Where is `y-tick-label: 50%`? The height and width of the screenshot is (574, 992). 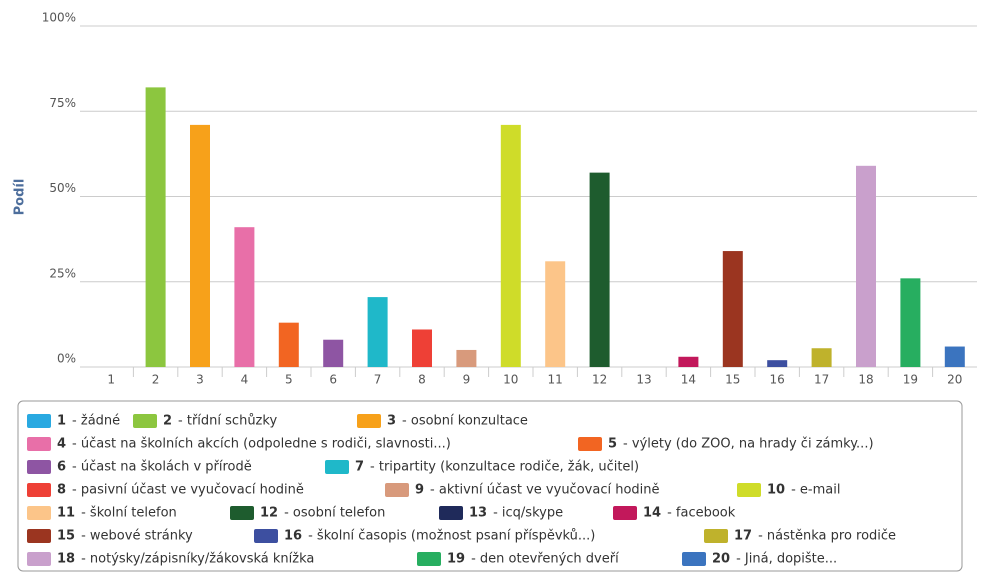 y-tick-label: 50% is located at coordinates (62, 188).